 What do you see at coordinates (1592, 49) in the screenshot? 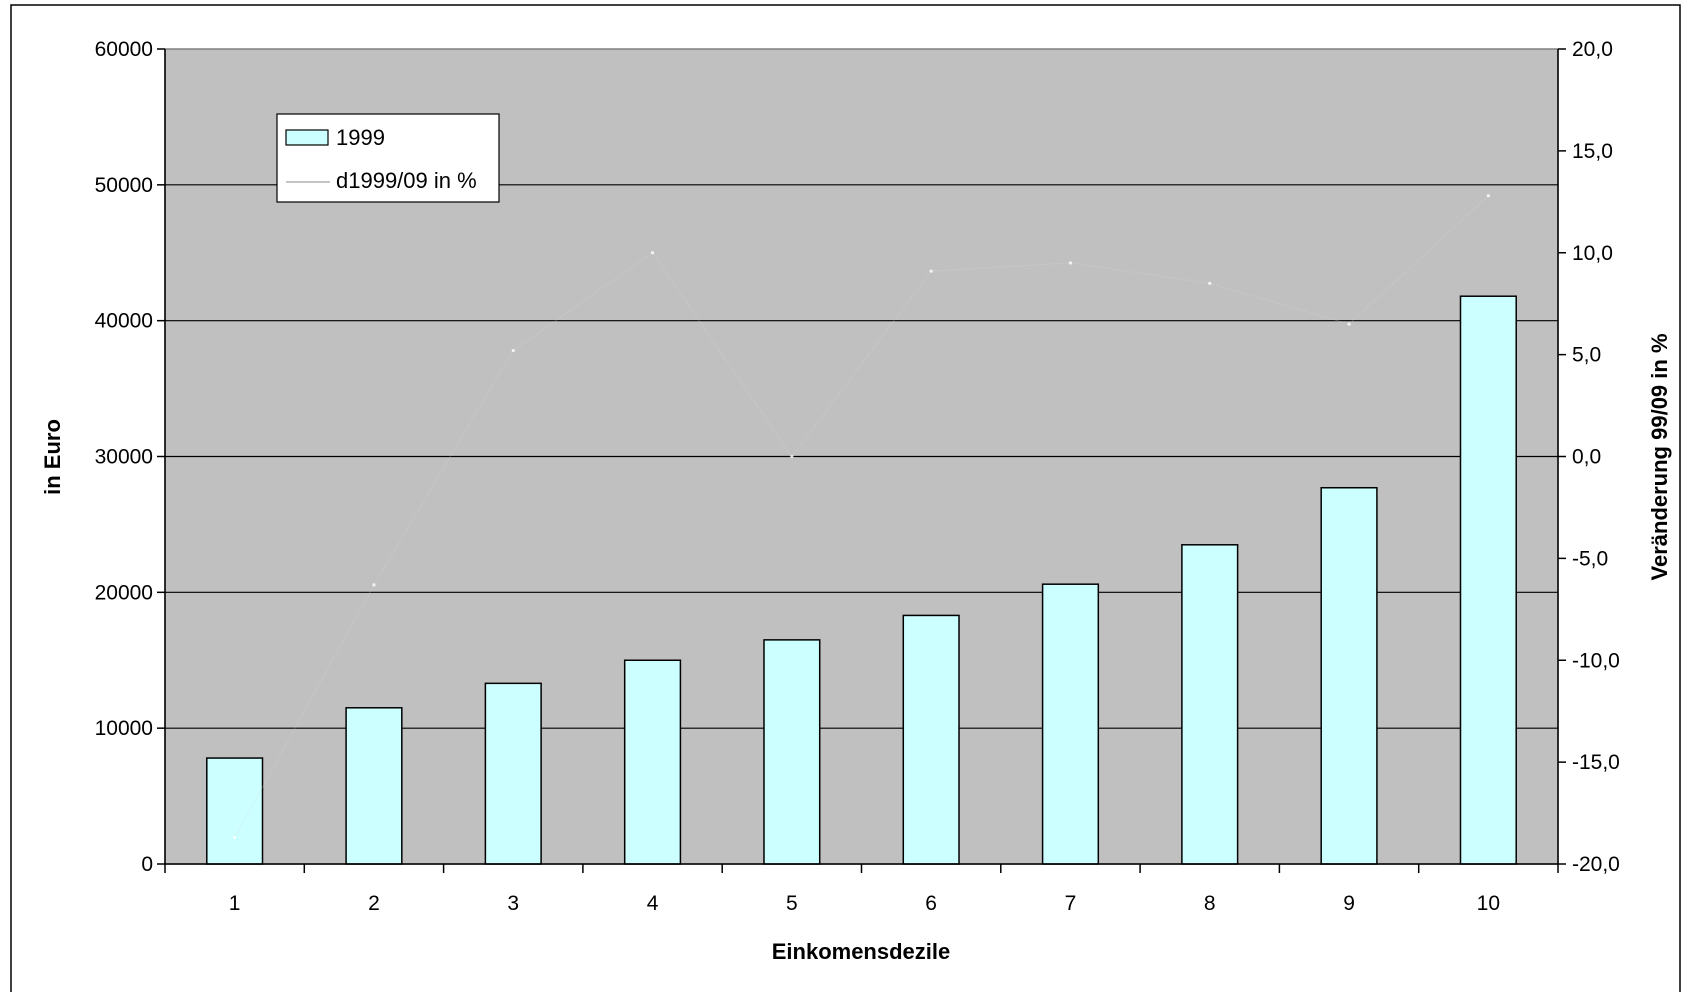
I see `right-tick-label: 20,0` at bounding box center [1592, 49].